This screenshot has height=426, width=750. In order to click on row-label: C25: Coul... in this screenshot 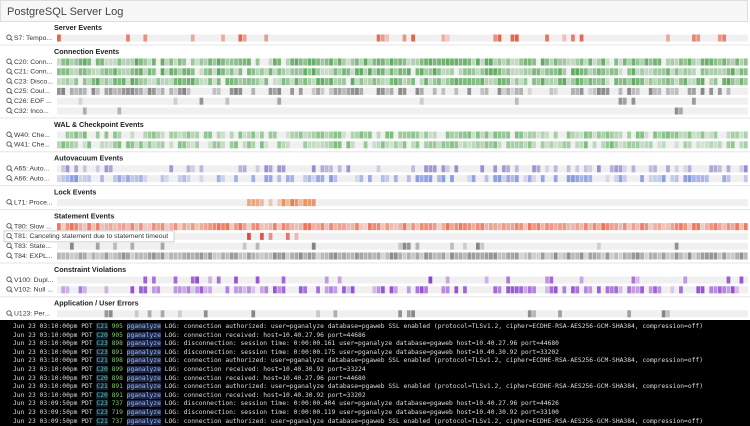, I will do `click(32, 91)`.